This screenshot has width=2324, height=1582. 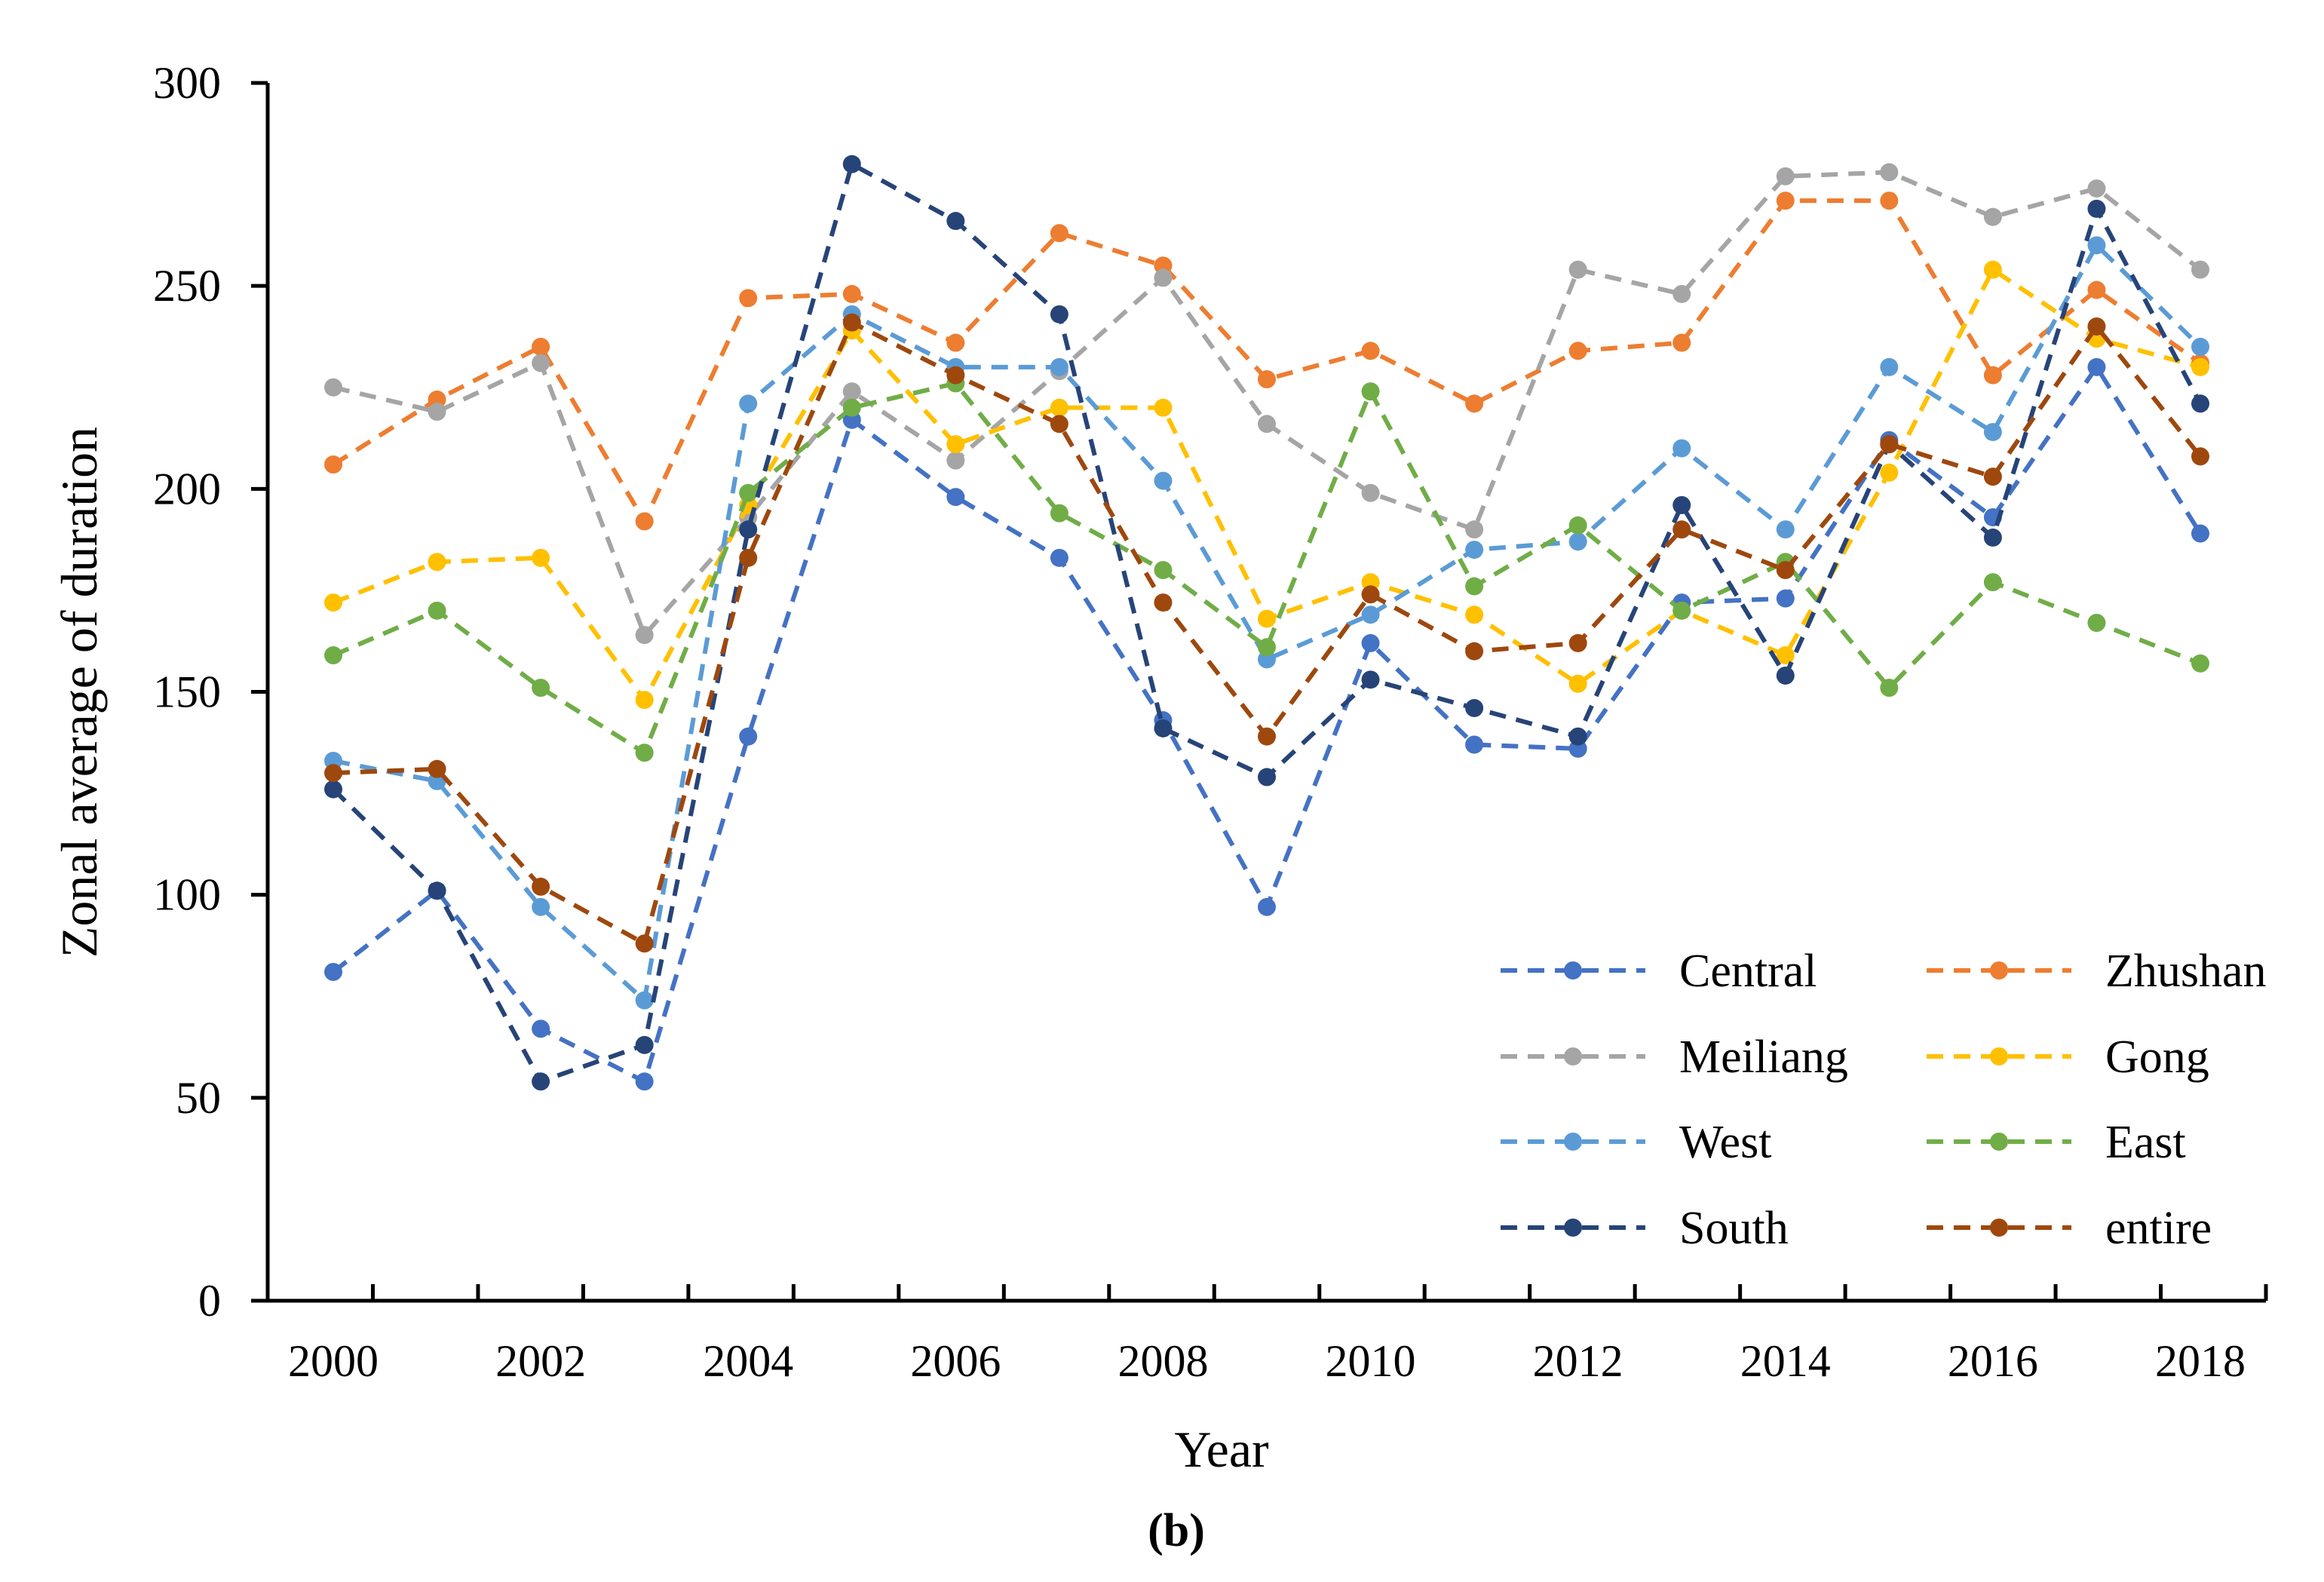 I want to click on x-tick-label: 2012, so click(x=1578, y=1361).